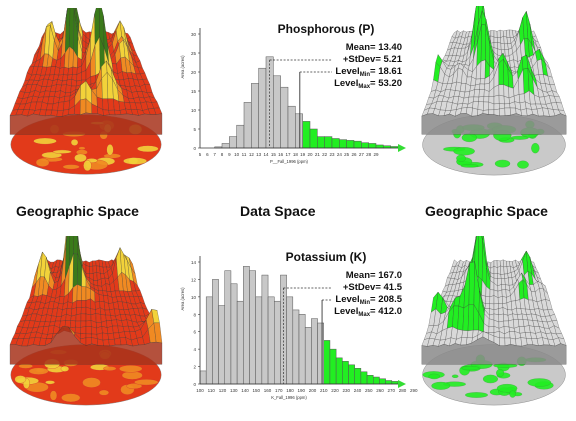 This screenshot has width=576, height=421. Describe the element at coordinates (194, 279) in the screenshot. I see `y-tick-label: 12` at that location.